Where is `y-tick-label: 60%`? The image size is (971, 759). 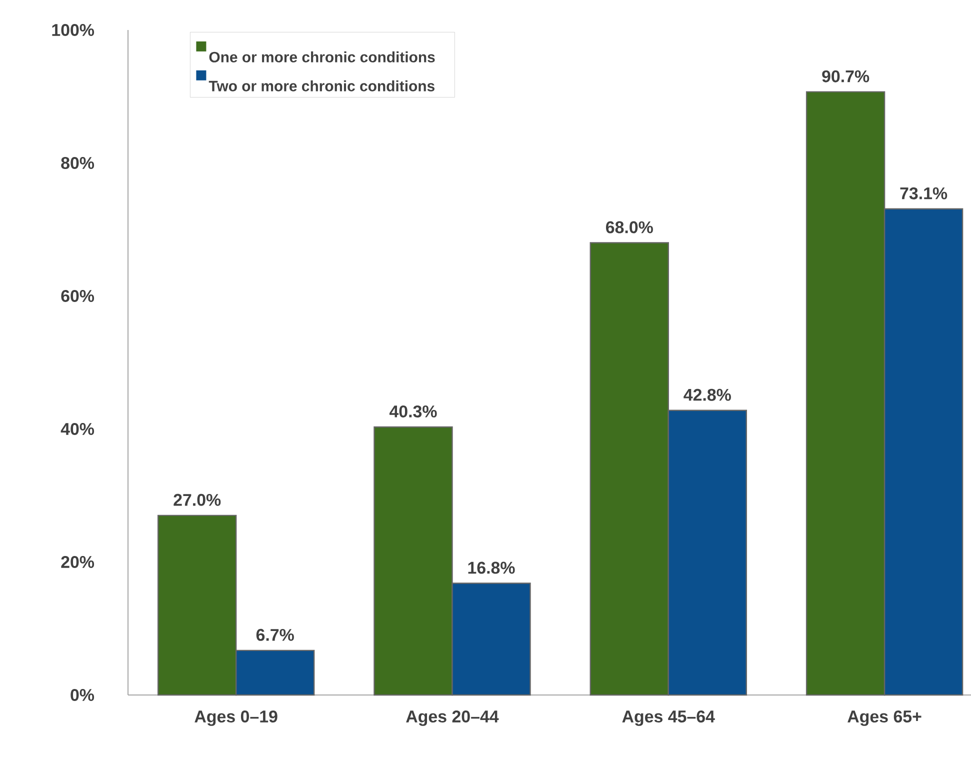
y-tick-label: 60% is located at coordinates (77, 296).